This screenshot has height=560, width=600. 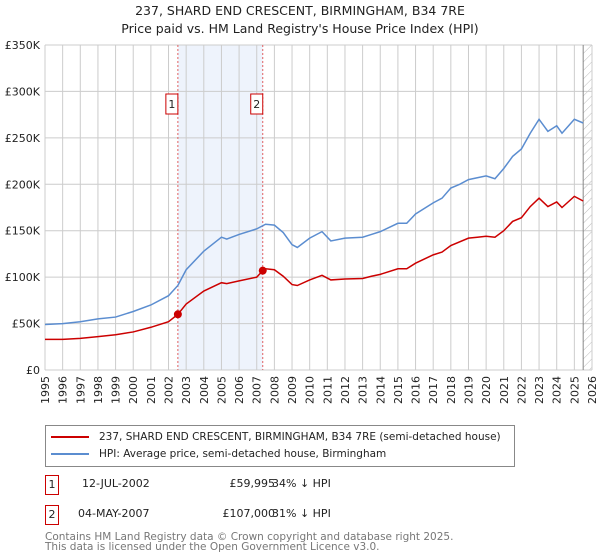 What do you see at coordinates (186, 390) in the screenshot?
I see `x-tick-label: 2003` at bounding box center [186, 390].